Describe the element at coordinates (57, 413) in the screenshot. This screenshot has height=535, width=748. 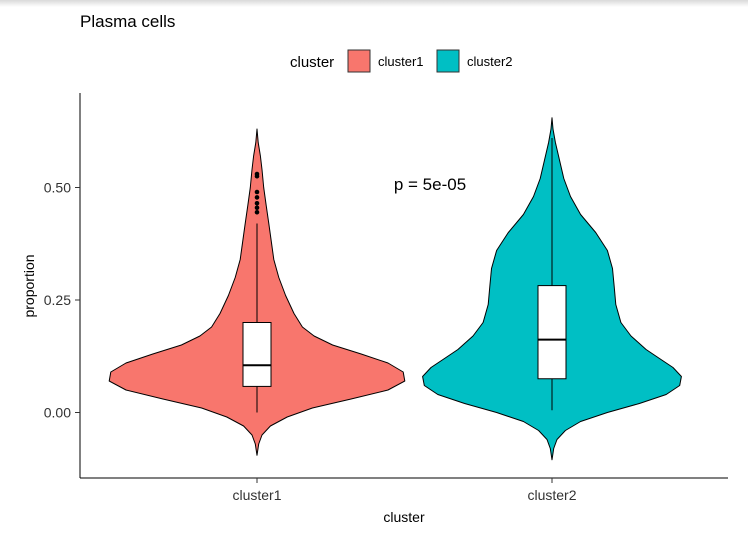
I see `y-tick-label: 0.00` at that location.